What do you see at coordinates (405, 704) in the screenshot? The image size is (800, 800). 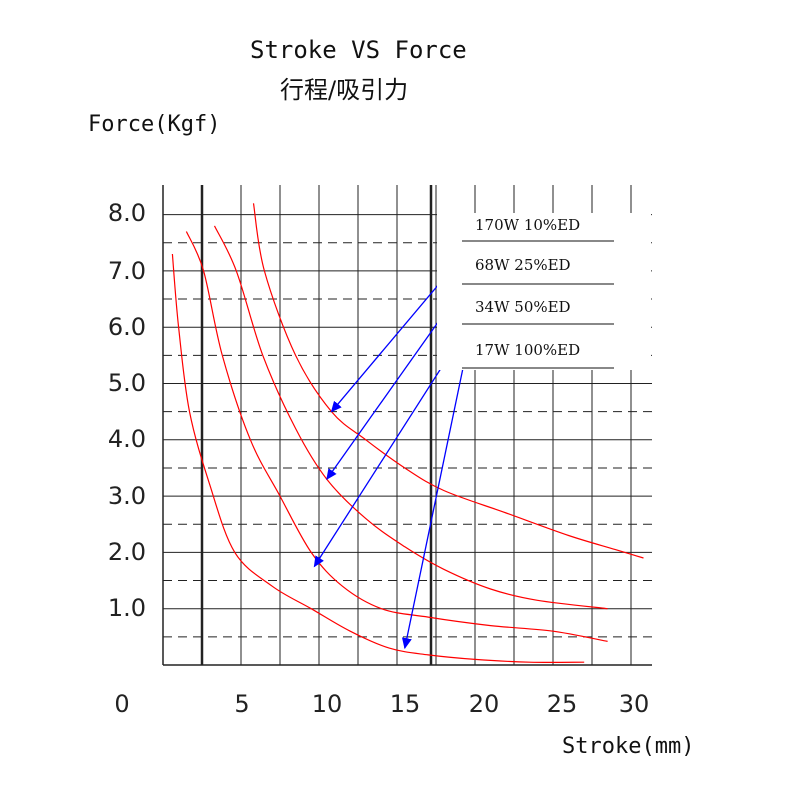 I see `x-tick-label: 15` at bounding box center [405, 704].